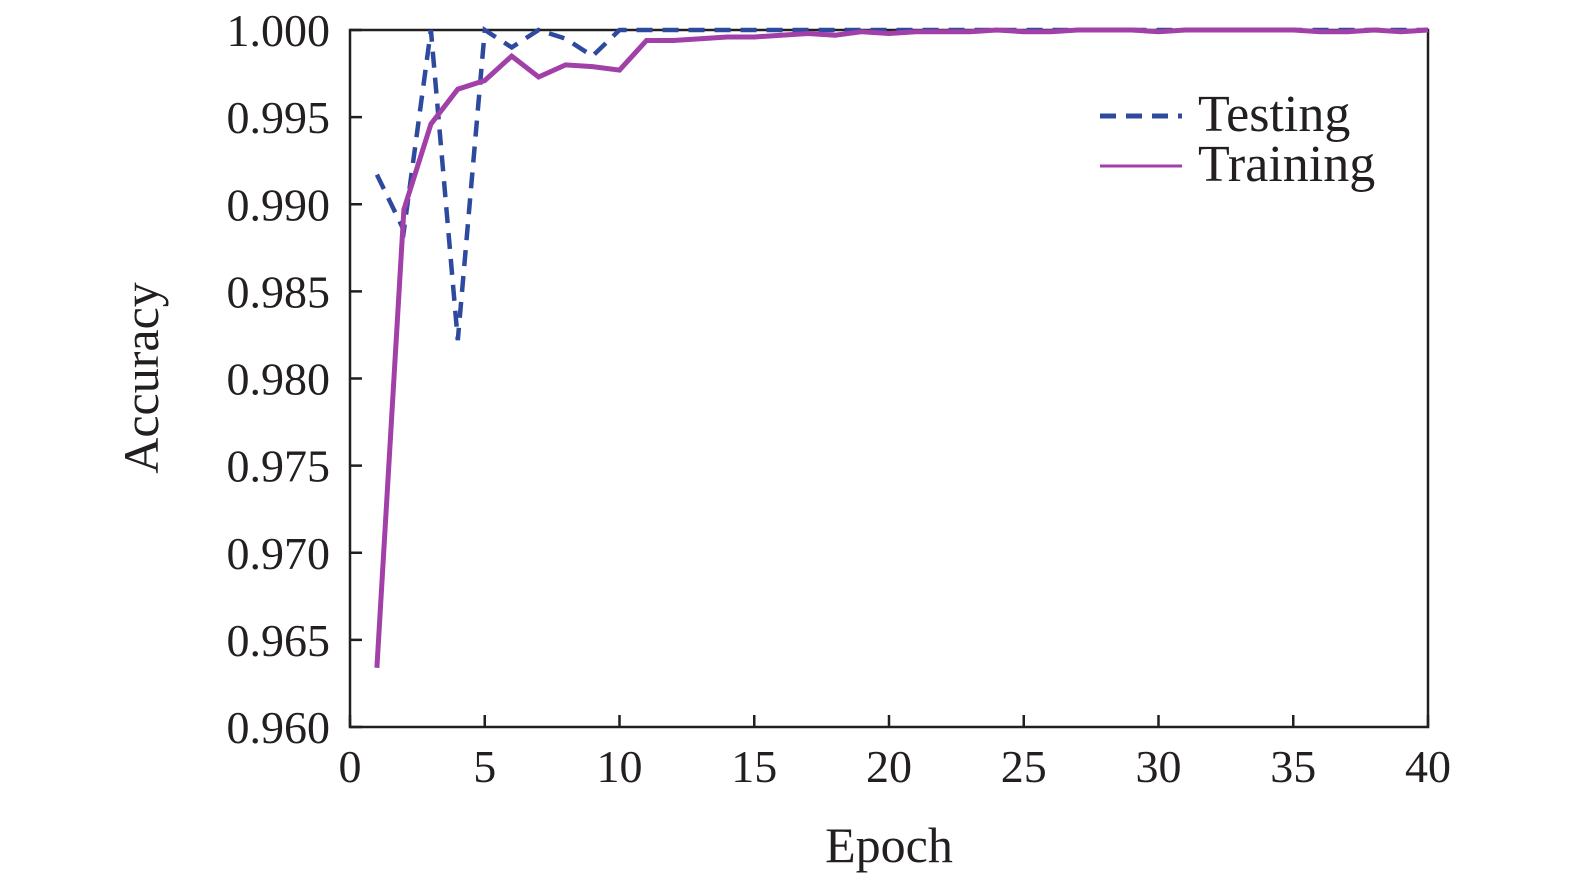  What do you see at coordinates (1428, 766) in the screenshot?
I see `x-tick-label: 40` at bounding box center [1428, 766].